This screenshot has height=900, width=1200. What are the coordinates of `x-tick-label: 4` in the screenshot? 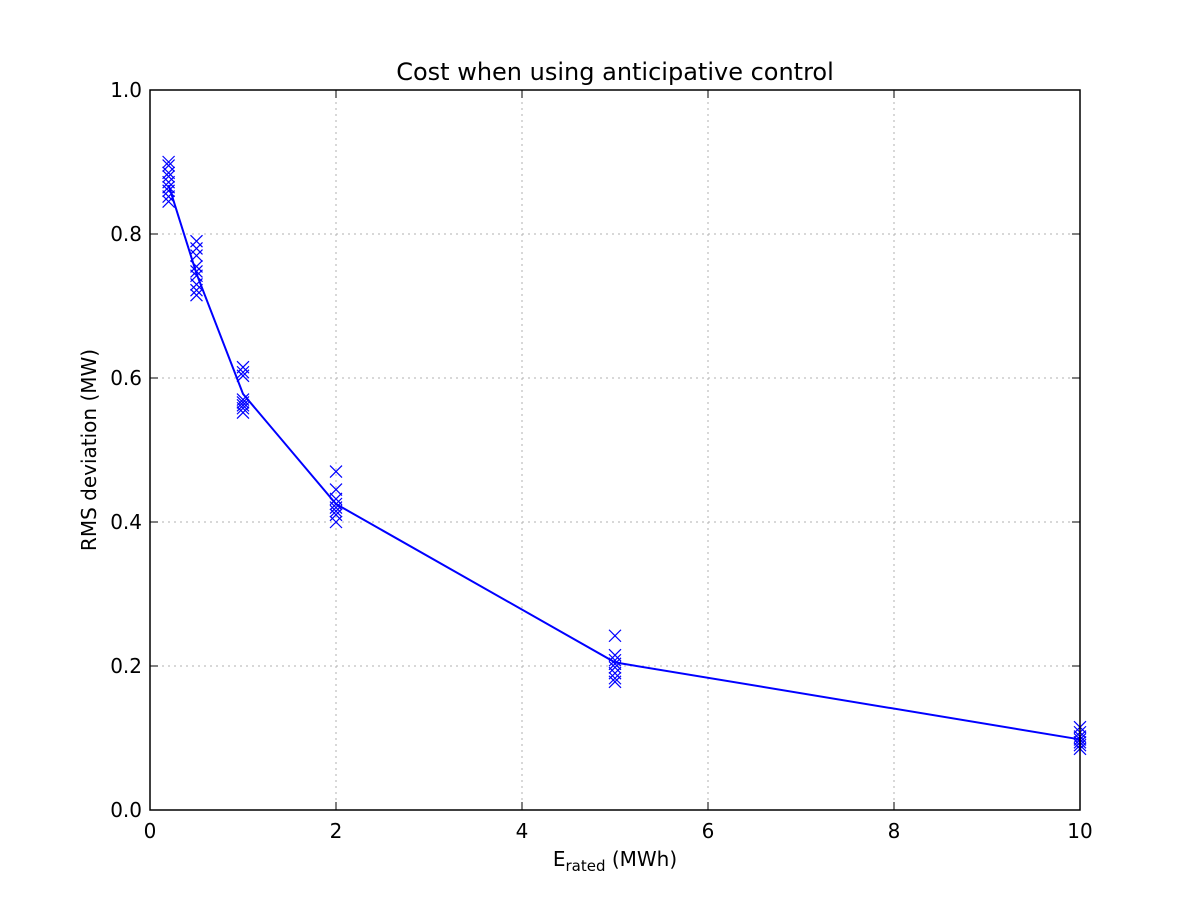 It's located at (522, 831).